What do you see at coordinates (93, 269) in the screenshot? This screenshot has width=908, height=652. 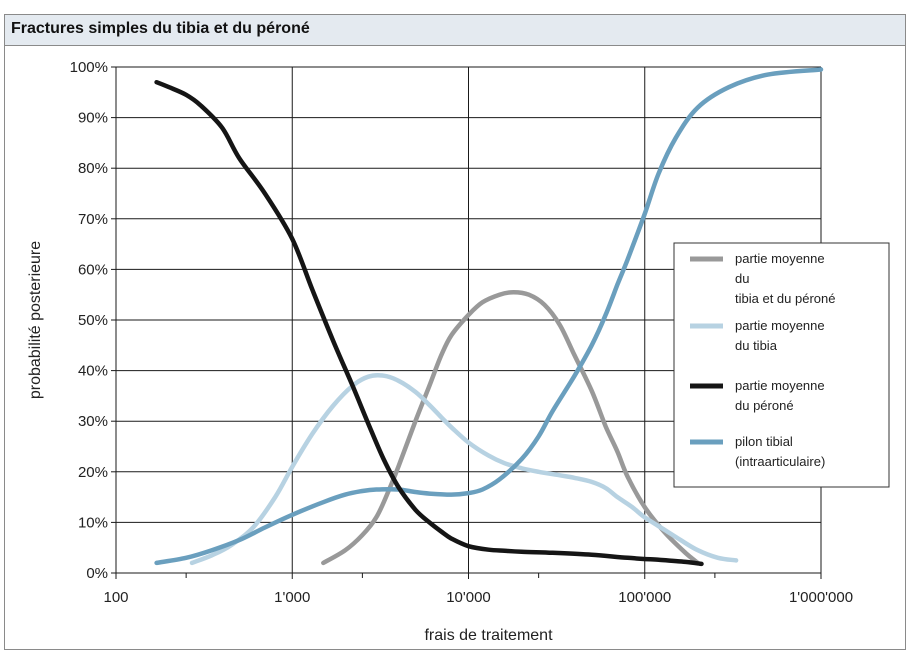 I see `y-tick-label: 60%` at bounding box center [93, 269].